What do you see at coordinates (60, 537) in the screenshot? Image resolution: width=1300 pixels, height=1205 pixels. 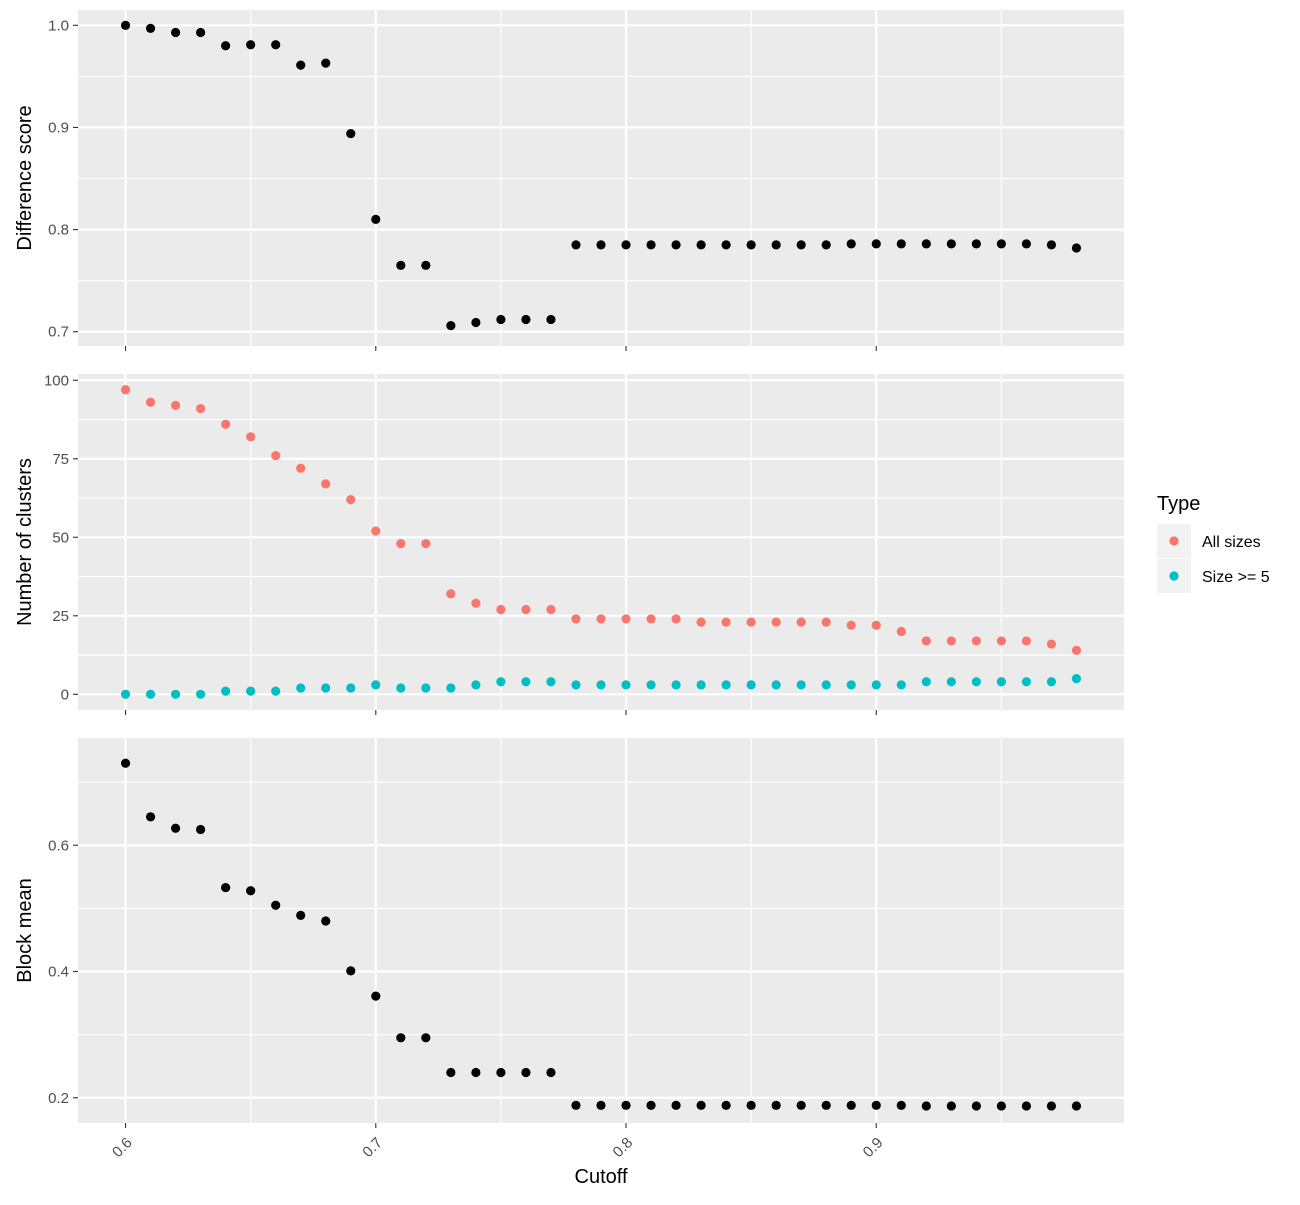 I see `y-tick-label: 50` at bounding box center [60, 537].